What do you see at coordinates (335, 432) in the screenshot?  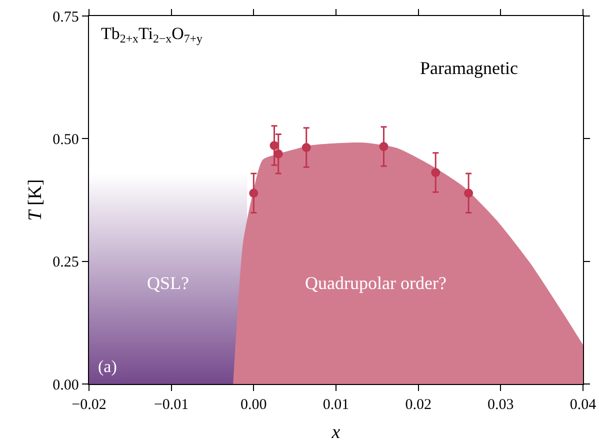 I see `x-axis-title: x` at bounding box center [335, 432].